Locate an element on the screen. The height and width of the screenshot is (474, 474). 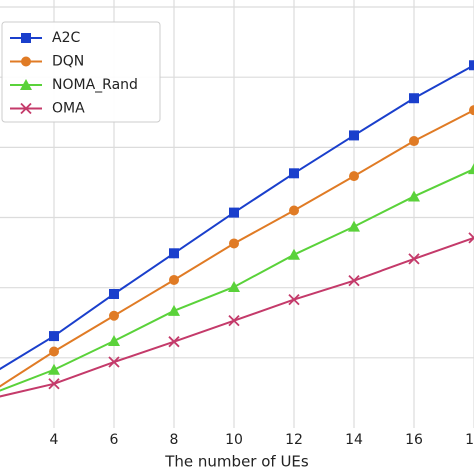
legend-label: OMA is located at coordinates (68, 109).